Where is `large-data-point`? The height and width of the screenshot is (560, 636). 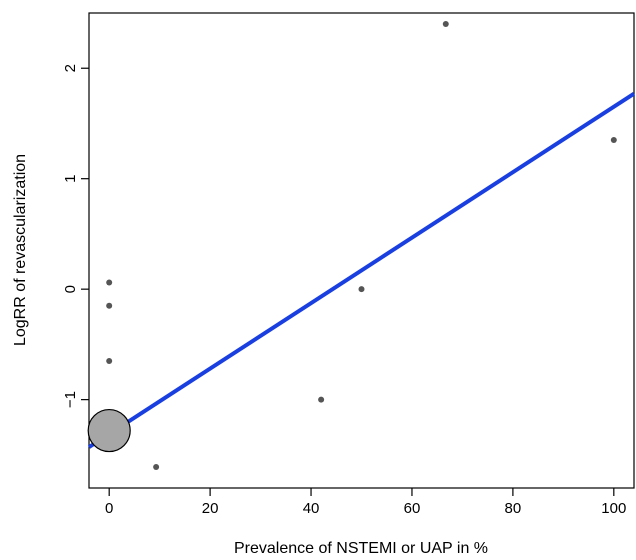 large-data-point is located at coordinates (109, 430).